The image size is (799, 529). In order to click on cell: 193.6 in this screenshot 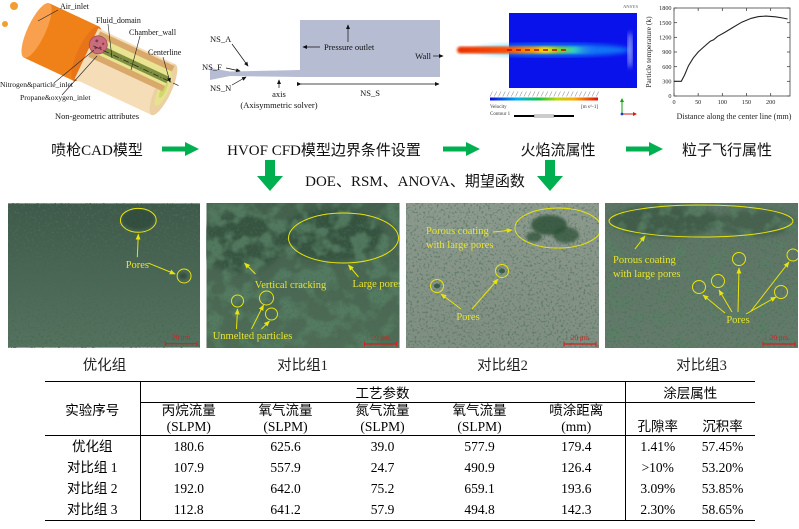, I will do `click(576, 488)`.